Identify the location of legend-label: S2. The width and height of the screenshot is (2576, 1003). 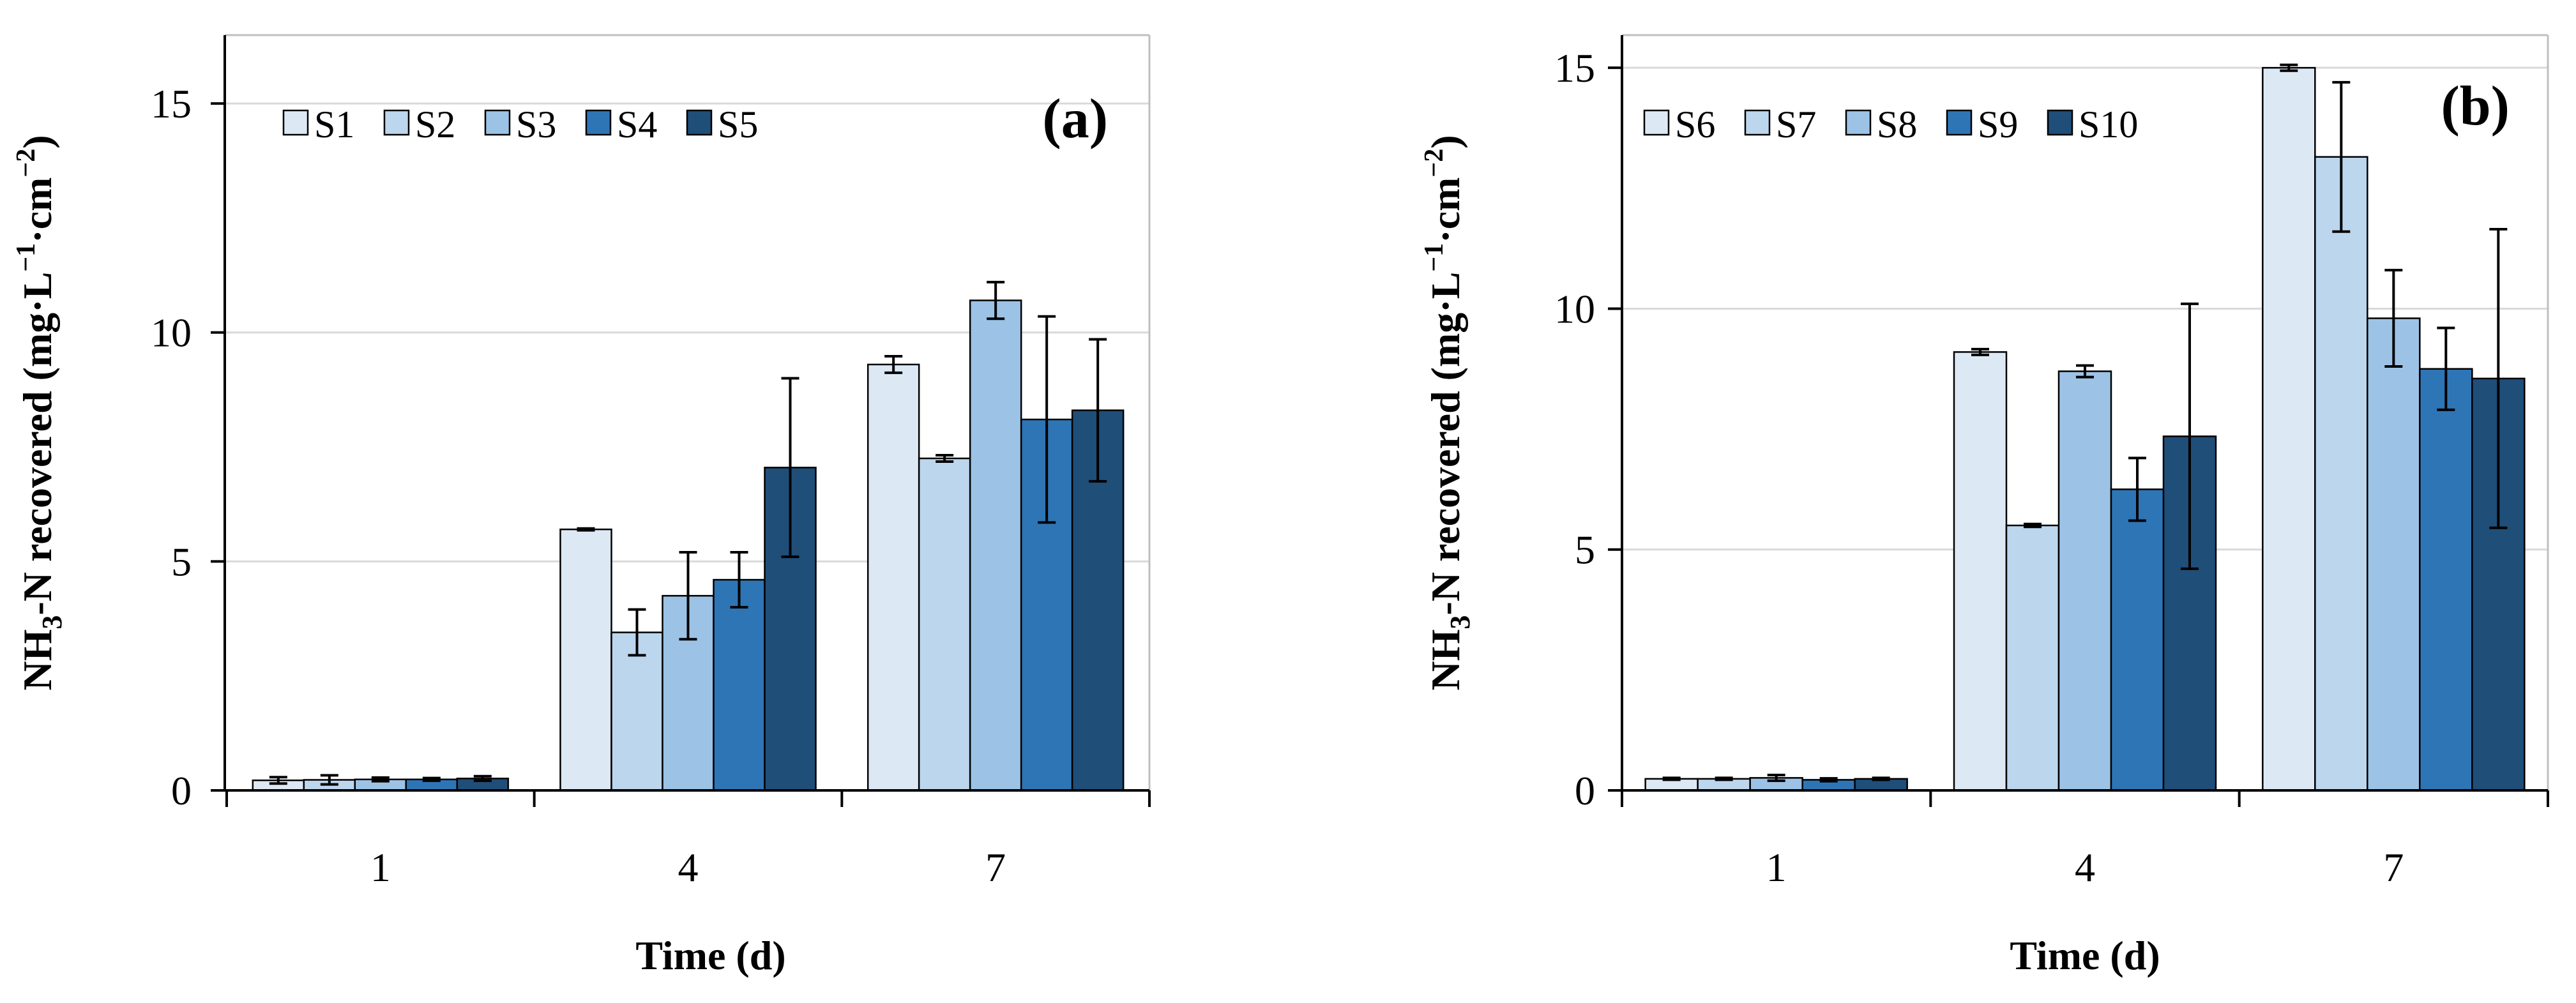
(435, 125).